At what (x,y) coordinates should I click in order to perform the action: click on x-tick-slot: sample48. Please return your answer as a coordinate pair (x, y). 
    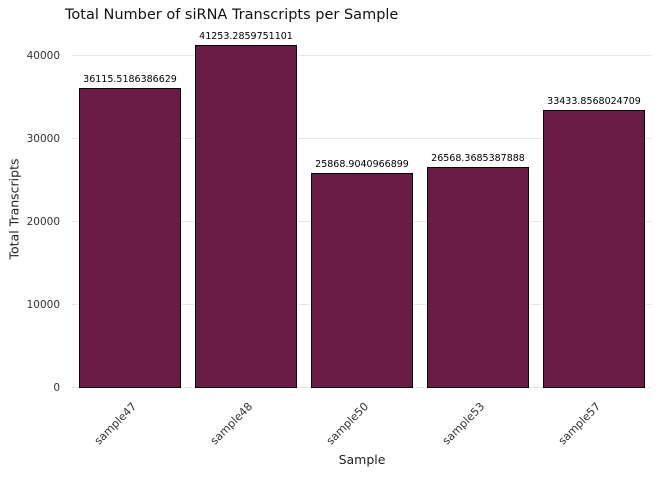
    Looking at the image, I should click on (246, 421).